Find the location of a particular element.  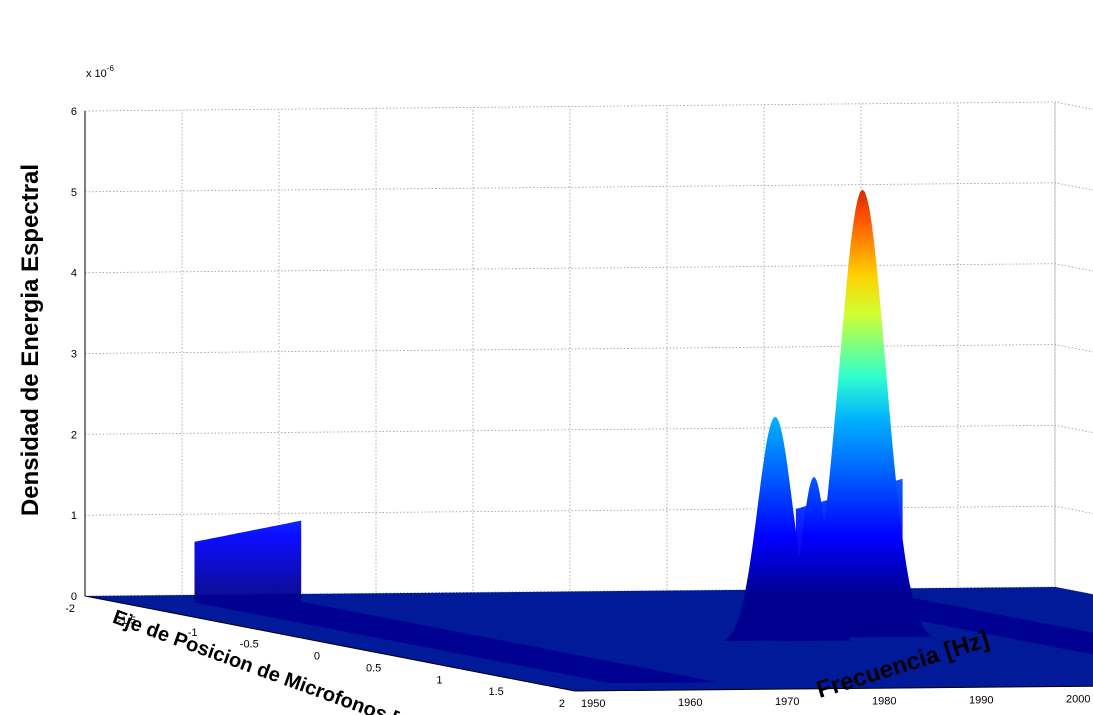

x-axis-line is located at coordinates (330, 643).